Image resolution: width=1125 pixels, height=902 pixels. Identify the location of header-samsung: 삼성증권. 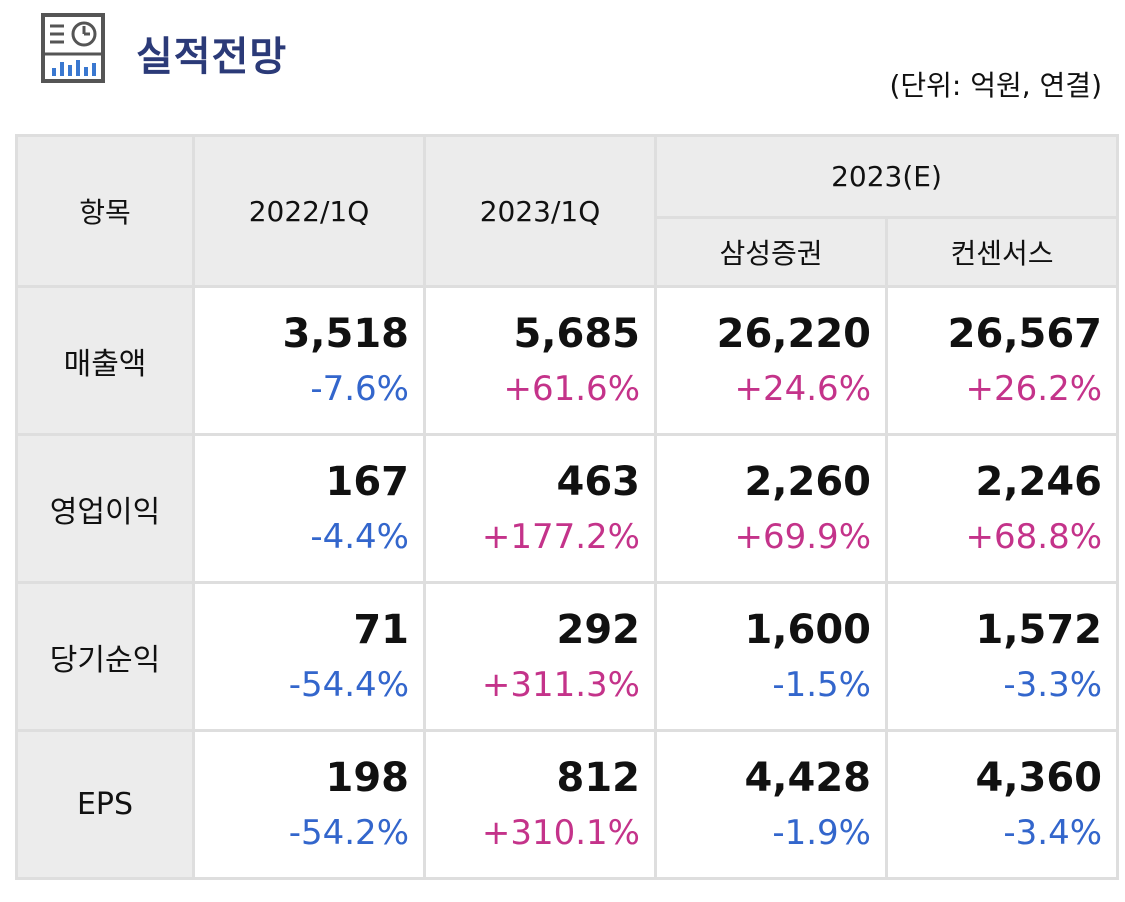
(771, 252).